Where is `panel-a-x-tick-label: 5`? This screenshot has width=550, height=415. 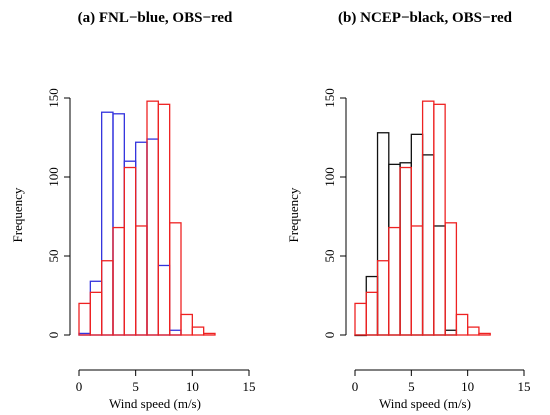
panel-a-x-tick-label: 5 is located at coordinates (135, 386).